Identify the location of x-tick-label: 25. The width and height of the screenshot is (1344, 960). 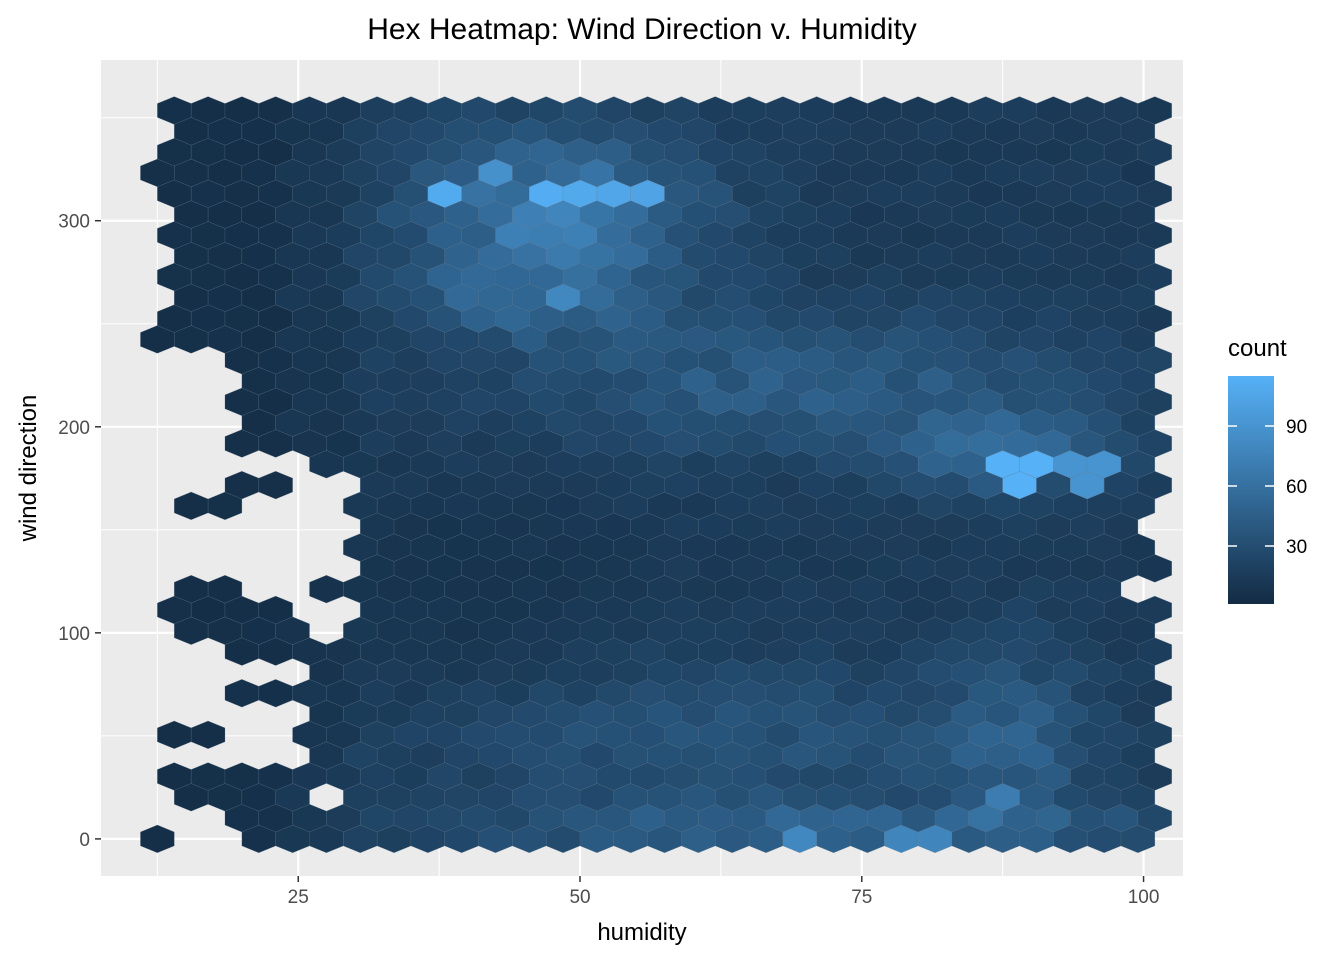
(298, 897).